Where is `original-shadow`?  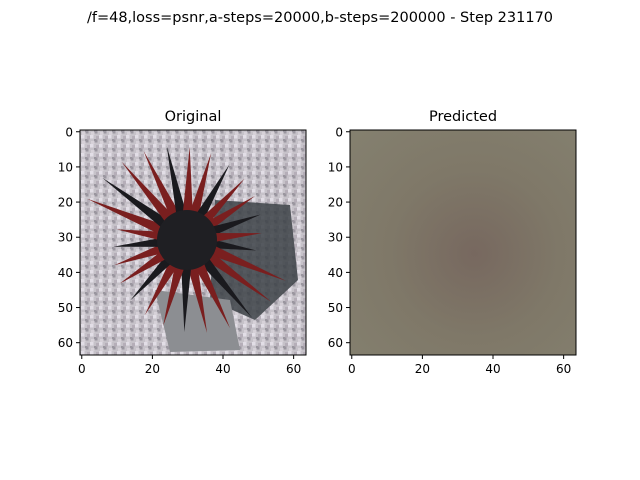 original-shadow is located at coordinates (254, 260).